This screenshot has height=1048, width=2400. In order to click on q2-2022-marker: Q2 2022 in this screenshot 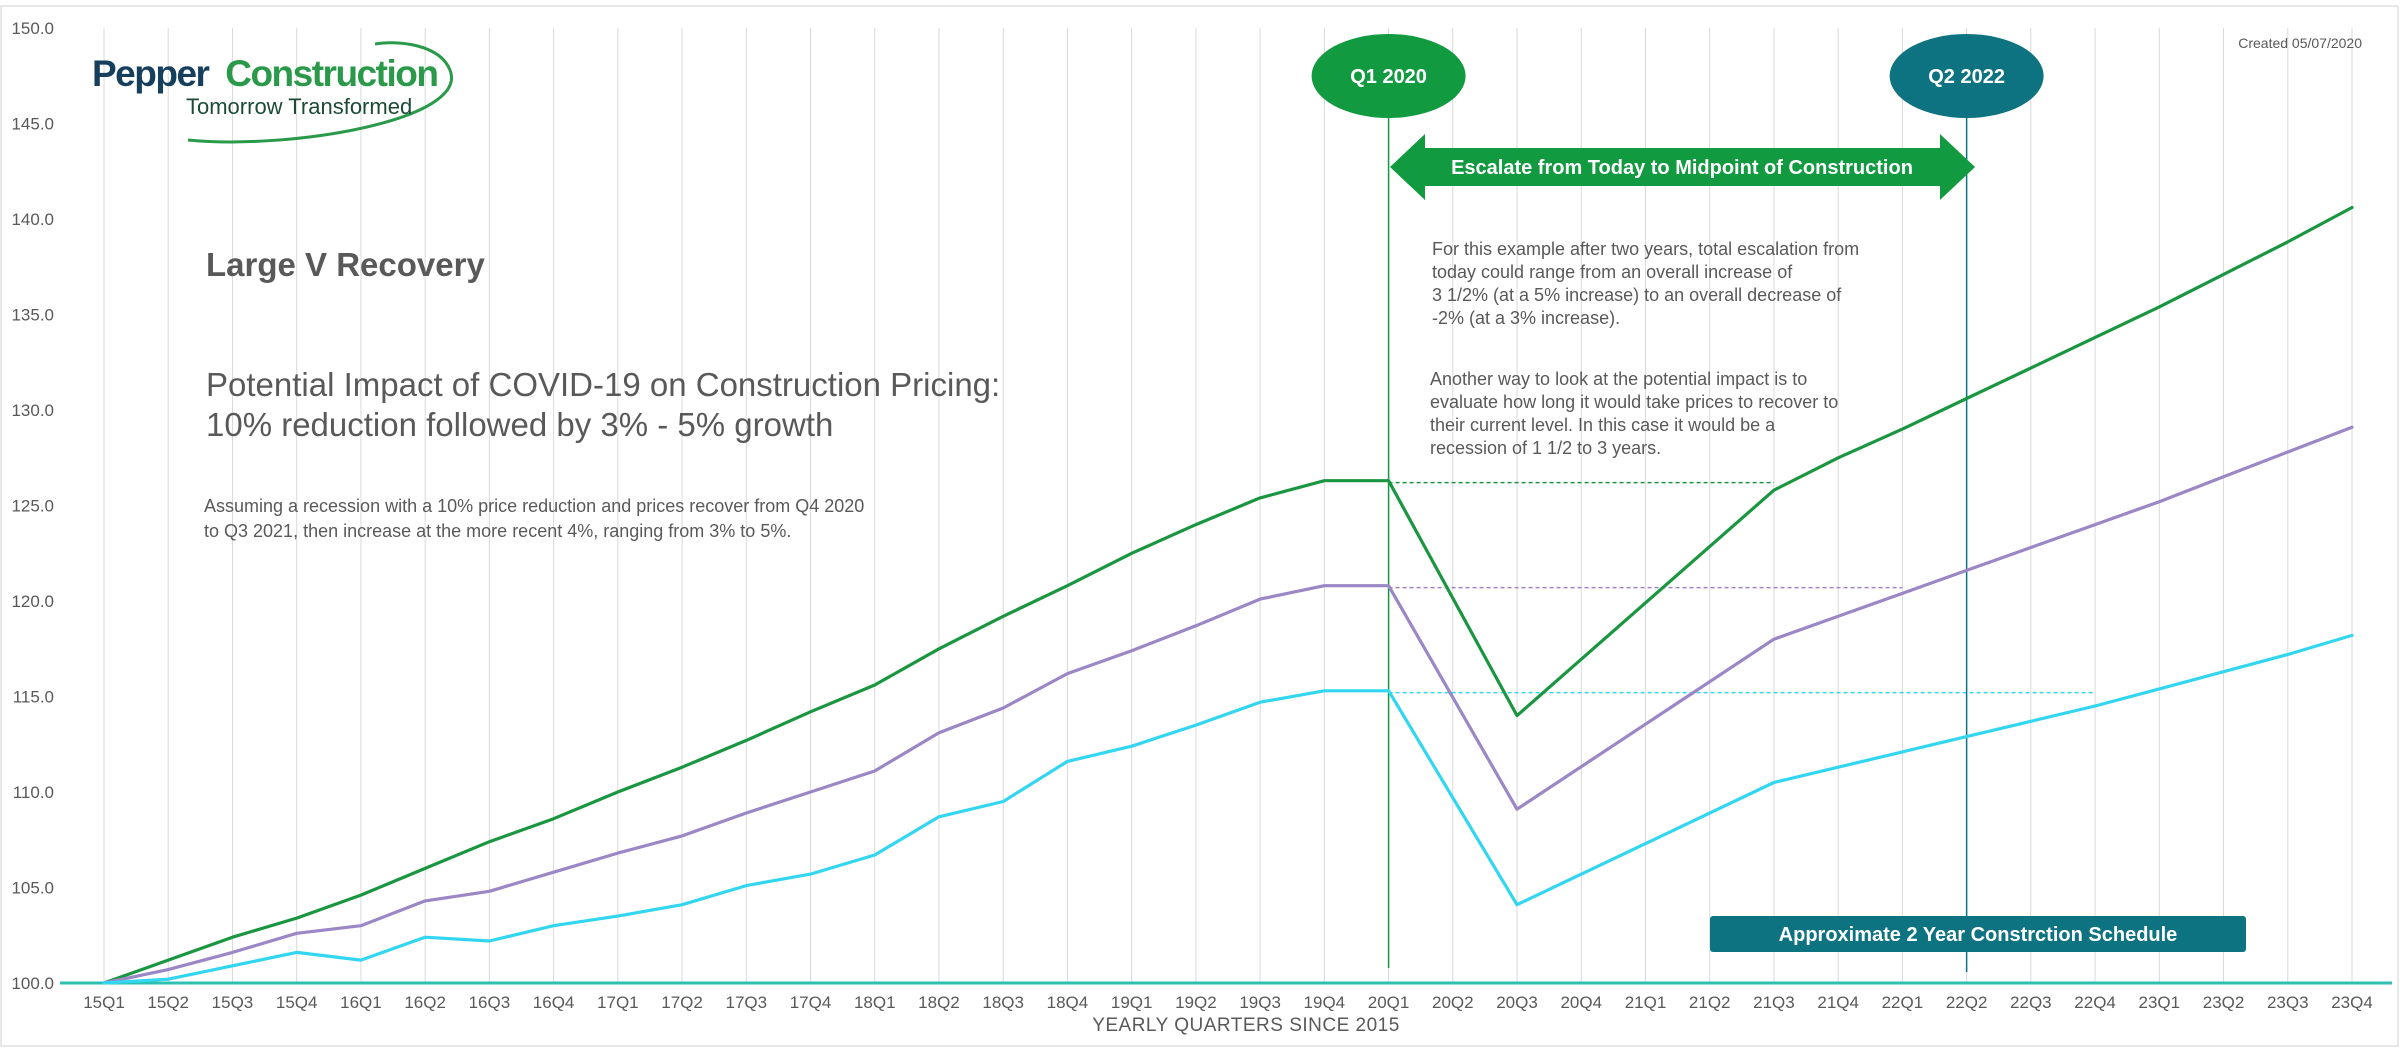, I will do `click(1966, 76)`.